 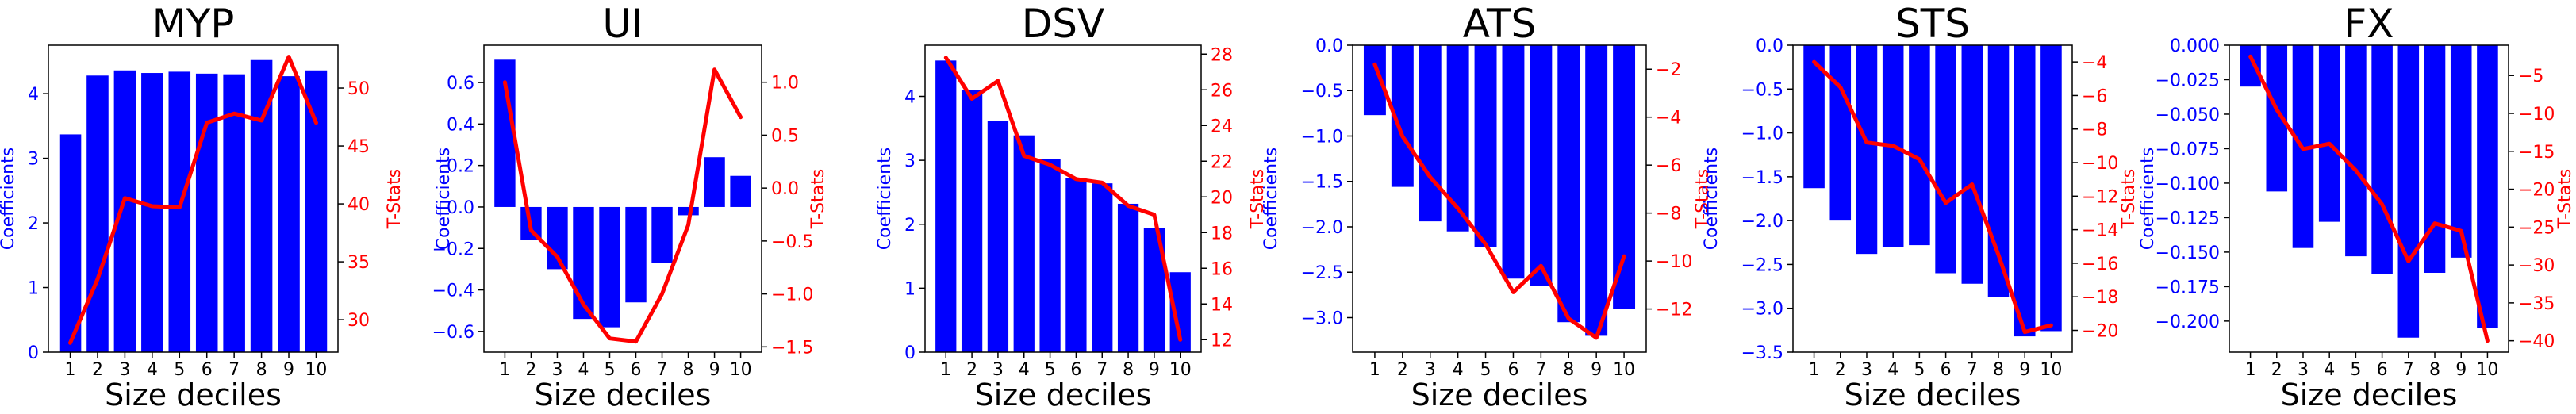 I want to click on y-right-tick-label: −10, so click(x=1674, y=262).